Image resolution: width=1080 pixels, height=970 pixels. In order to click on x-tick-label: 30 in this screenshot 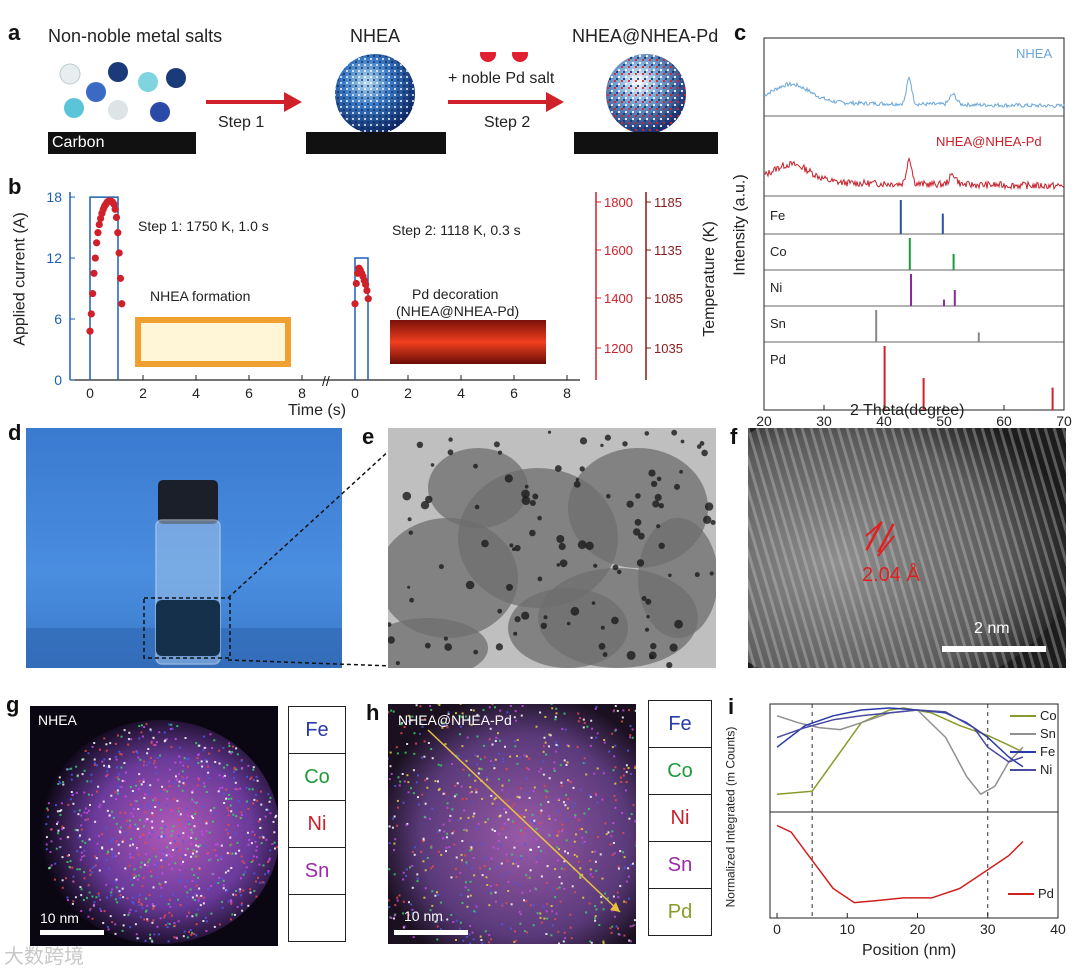, I will do `click(988, 929)`.